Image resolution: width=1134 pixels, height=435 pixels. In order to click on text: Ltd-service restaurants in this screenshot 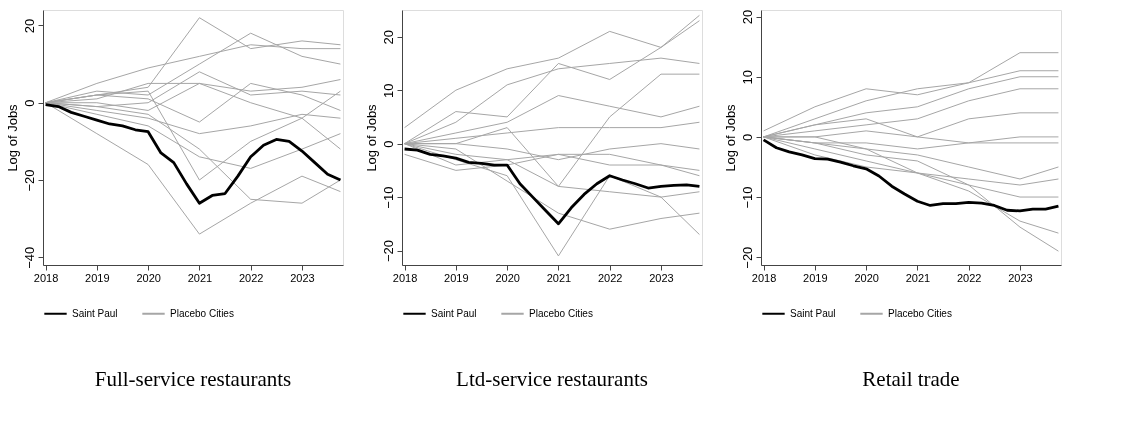, I will do `click(552, 379)`.